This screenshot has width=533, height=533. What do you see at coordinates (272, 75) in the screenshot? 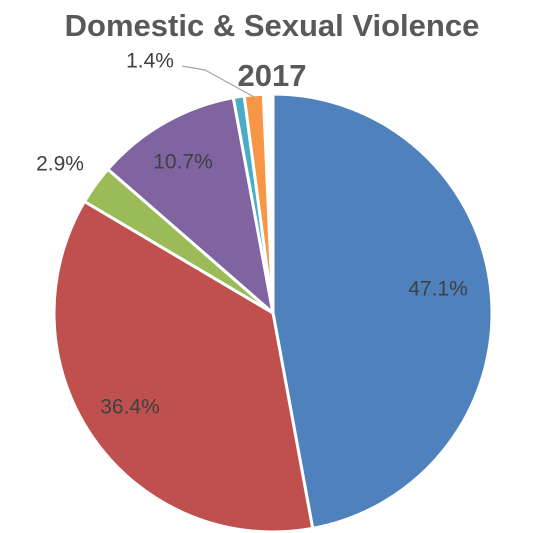
I see `chart-title: 2017` at bounding box center [272, 75].